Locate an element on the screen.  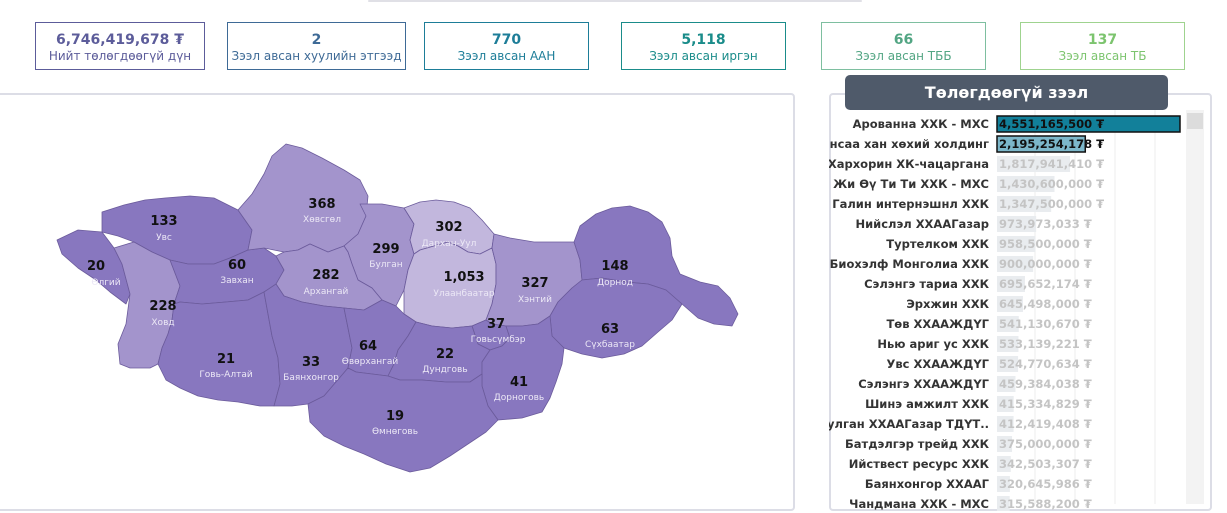
province-khuvsgul is located at coordinates (303, 198).